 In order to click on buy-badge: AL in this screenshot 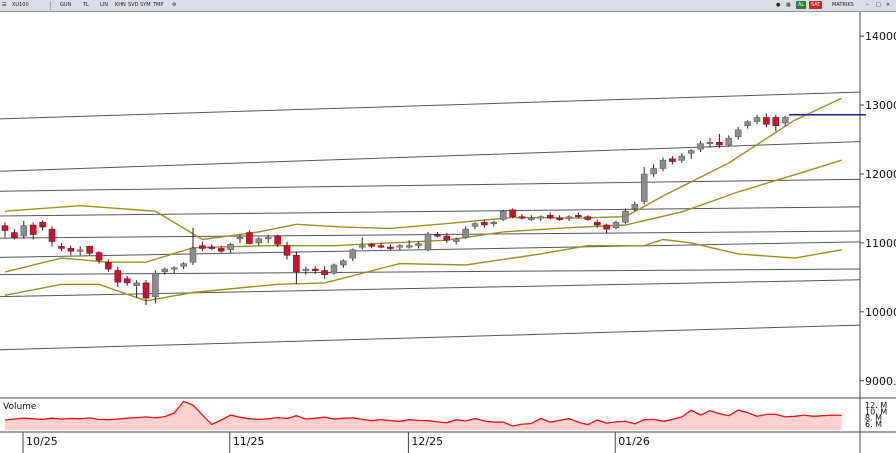, I will do `click(801, 5)`.